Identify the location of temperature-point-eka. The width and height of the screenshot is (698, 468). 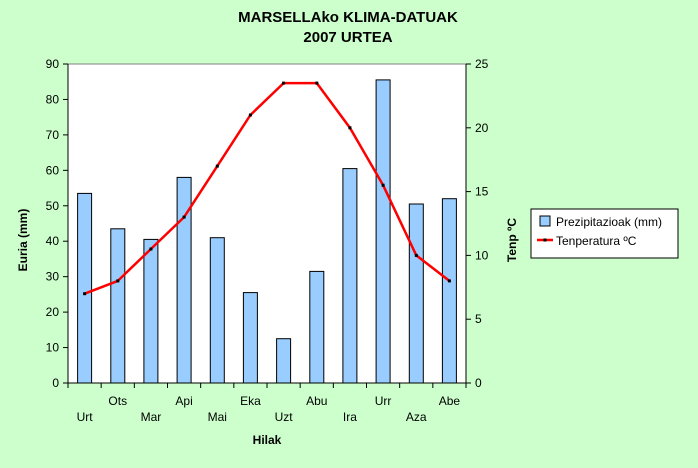
(250, 115).